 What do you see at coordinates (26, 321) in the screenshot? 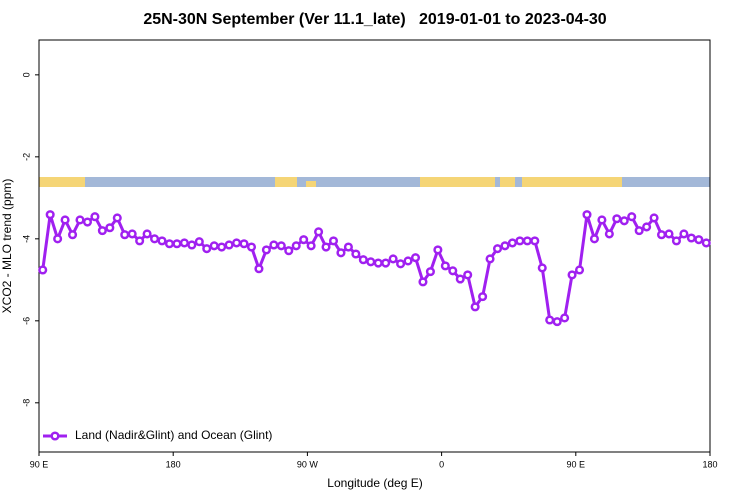
I see `y-tick-label: -6` at bounding box center [26, 321].